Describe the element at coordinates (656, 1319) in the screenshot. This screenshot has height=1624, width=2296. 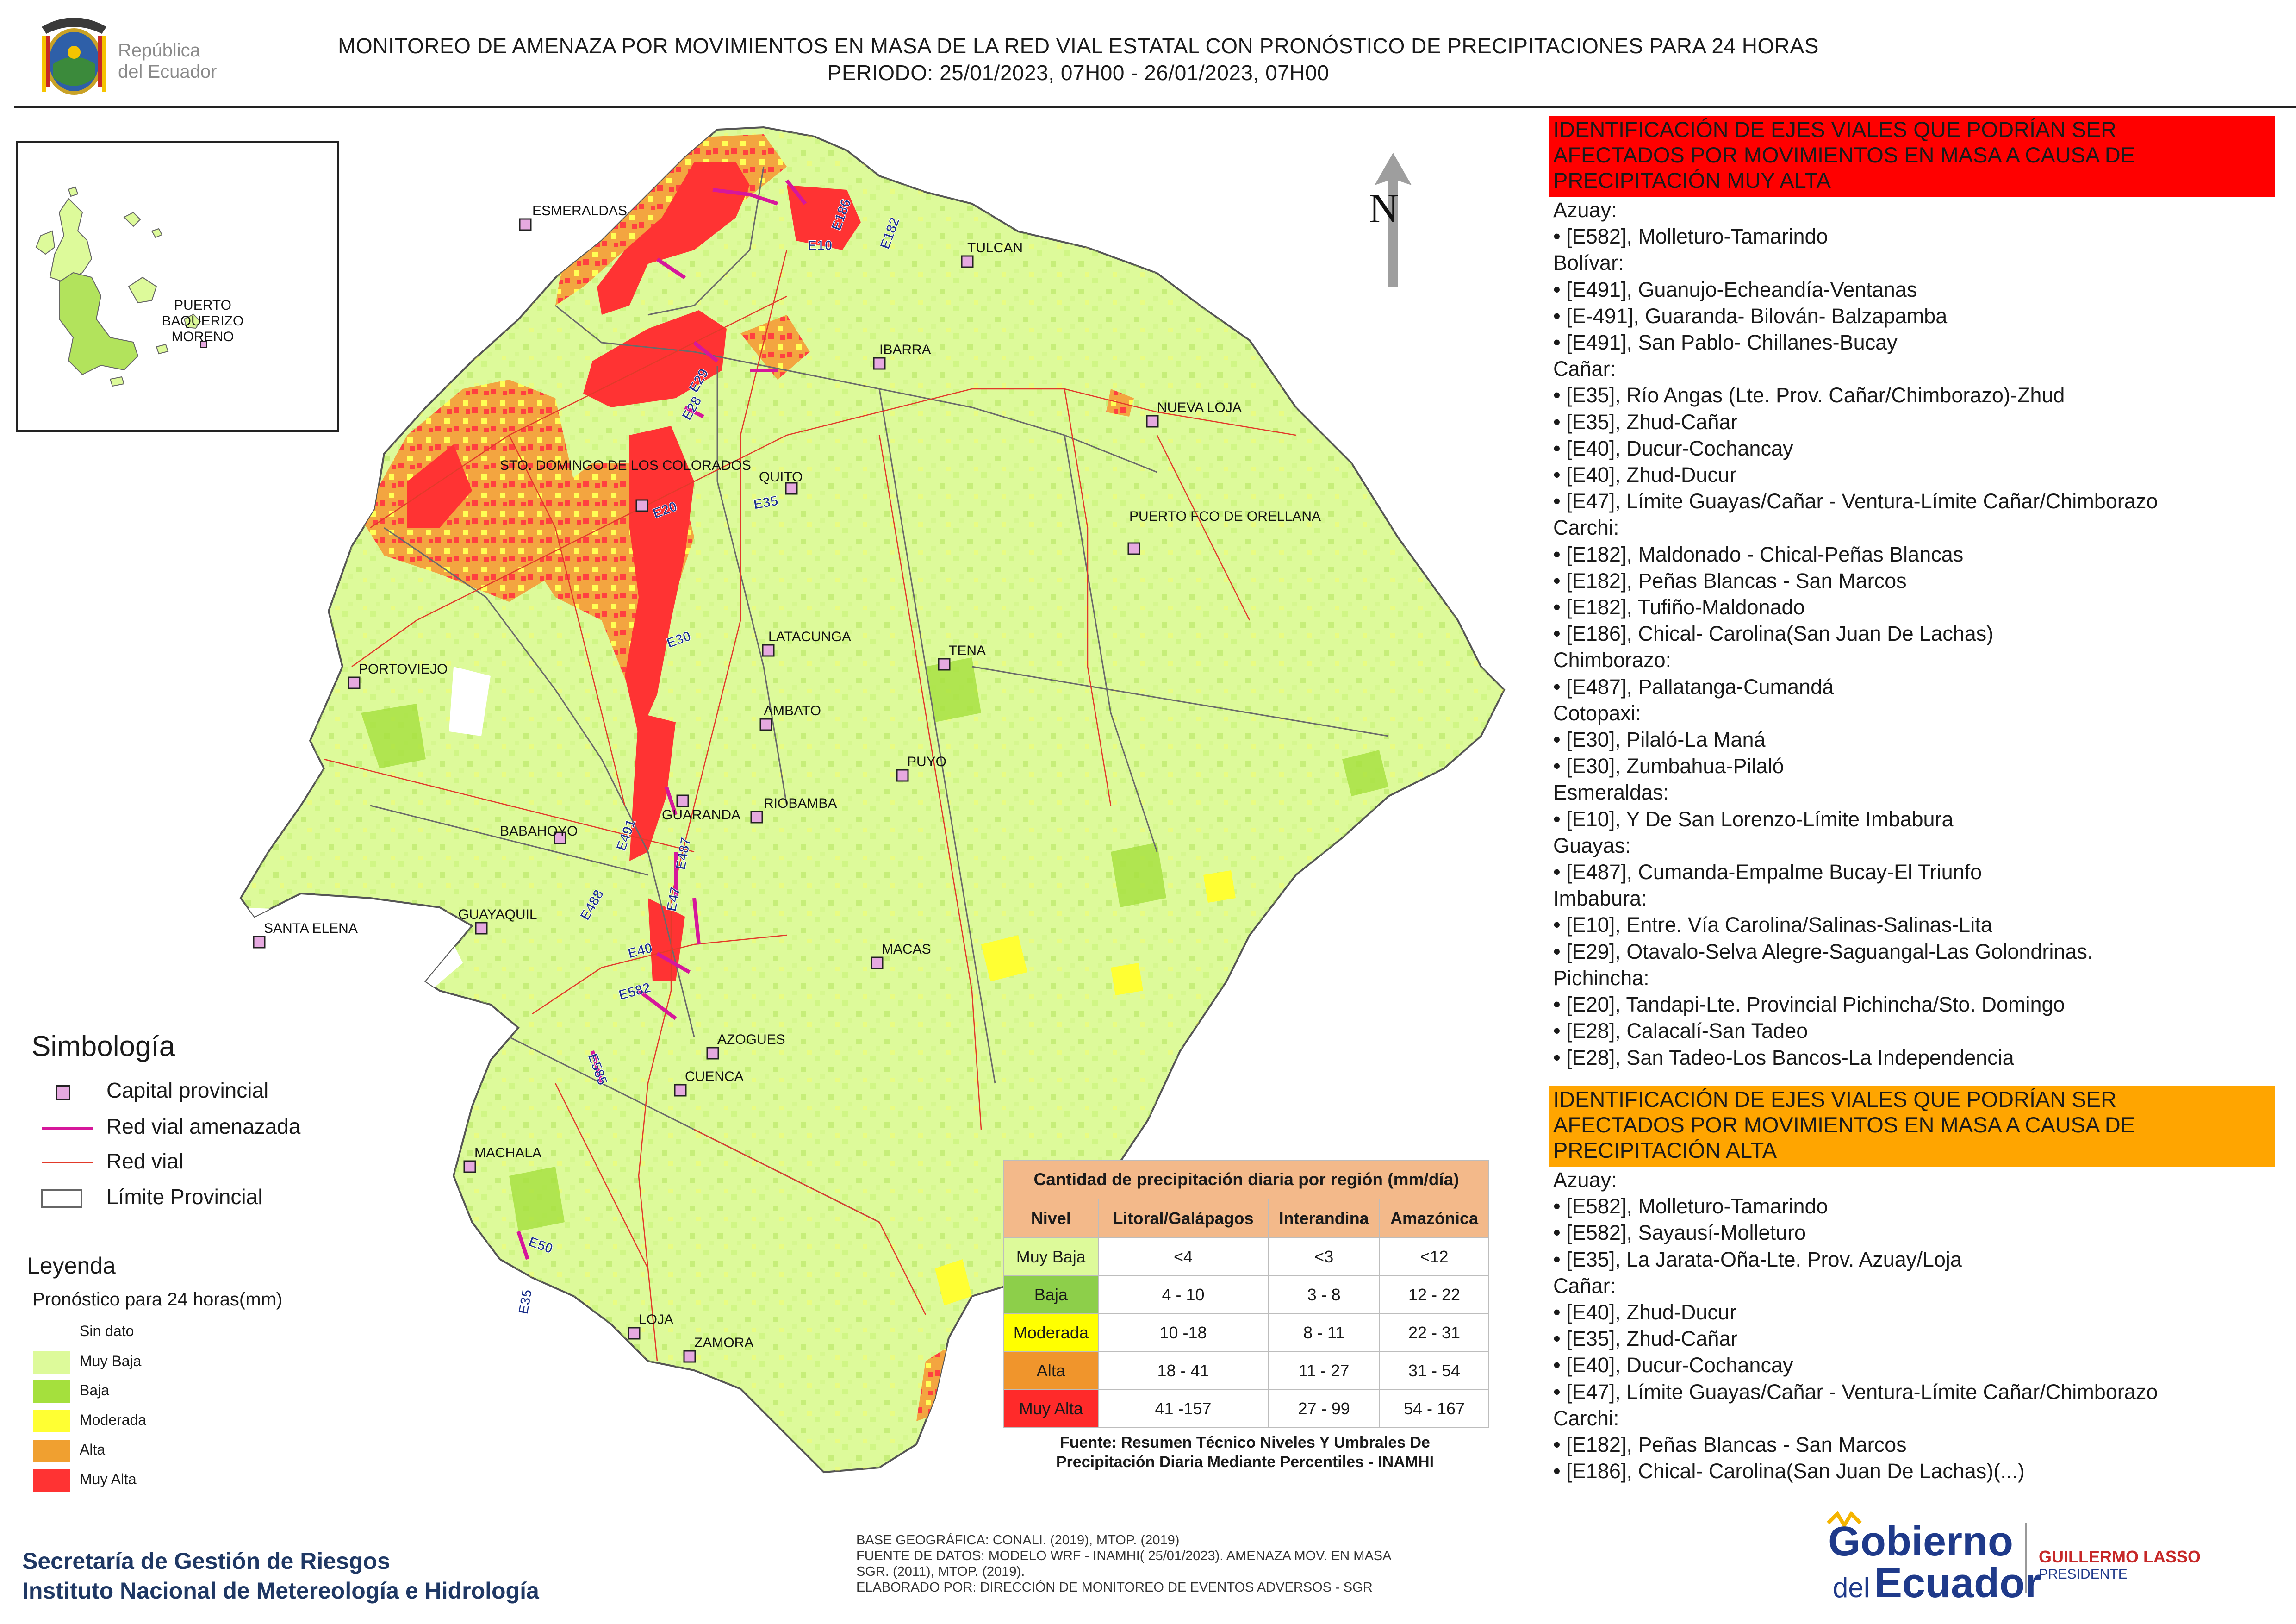
I see `city-label-loja: LOJA` at that location.